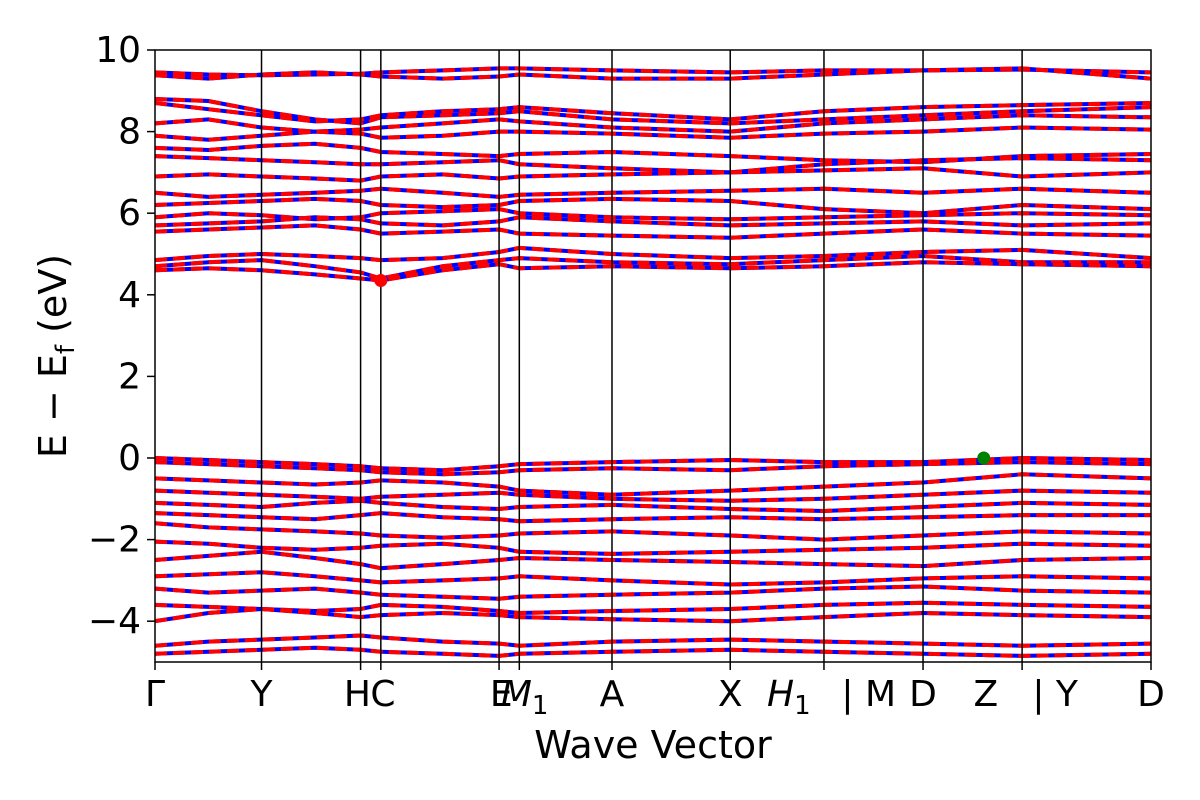  What do you see at coordinates (789, 697) in the screenshot?
I see `x-tick-label-8: H1` at bounding box center [789, 697].